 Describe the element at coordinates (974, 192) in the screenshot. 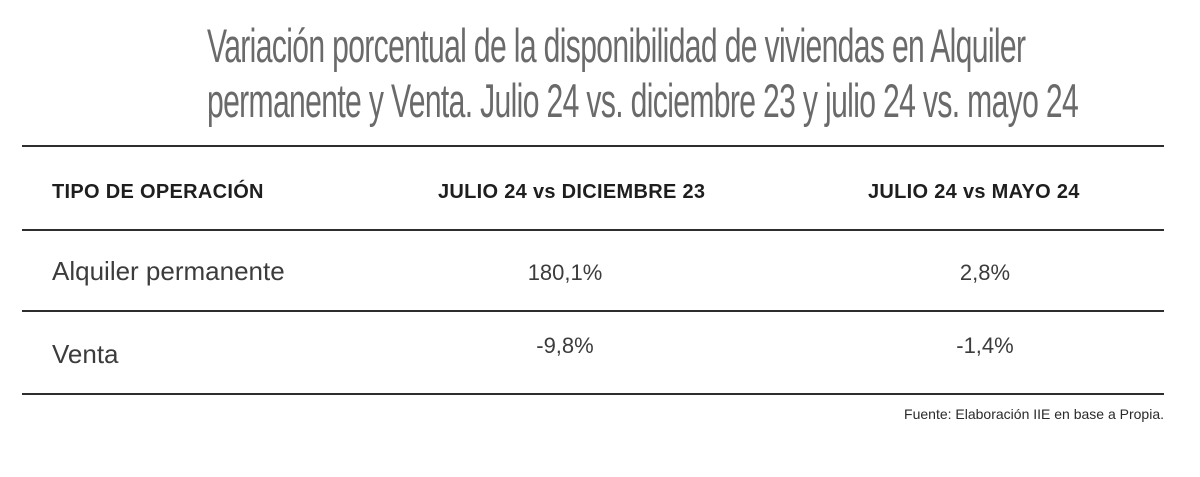

I see `column-header-jul-vs-may: JULIO 24 vs MAYO 24` at that location.